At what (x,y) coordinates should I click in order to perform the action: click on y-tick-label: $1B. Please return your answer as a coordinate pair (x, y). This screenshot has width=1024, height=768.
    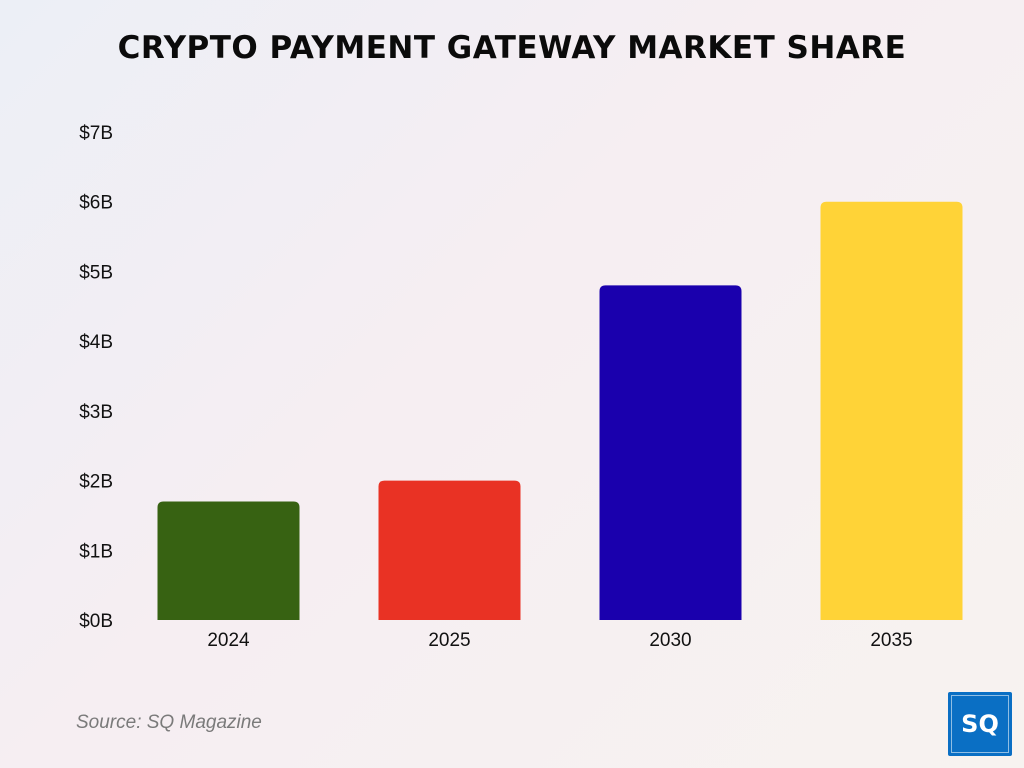
    Looking at the image, I should click on (96, 551).